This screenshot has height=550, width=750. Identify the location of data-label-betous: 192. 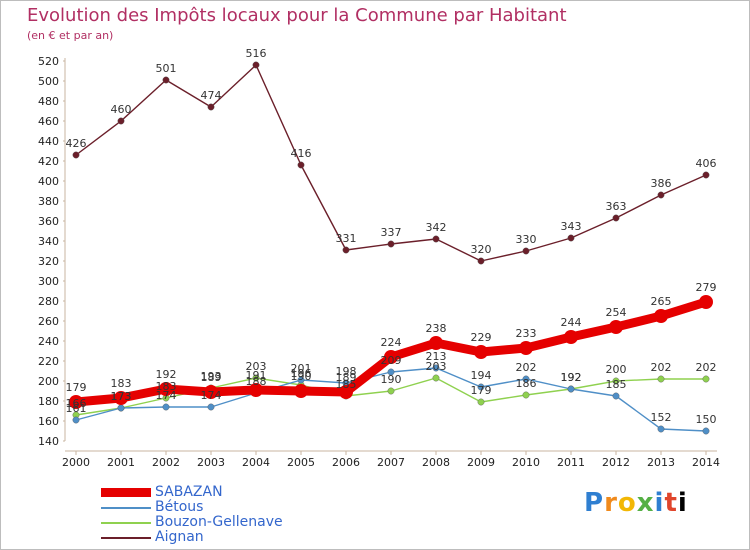
(571, 377).